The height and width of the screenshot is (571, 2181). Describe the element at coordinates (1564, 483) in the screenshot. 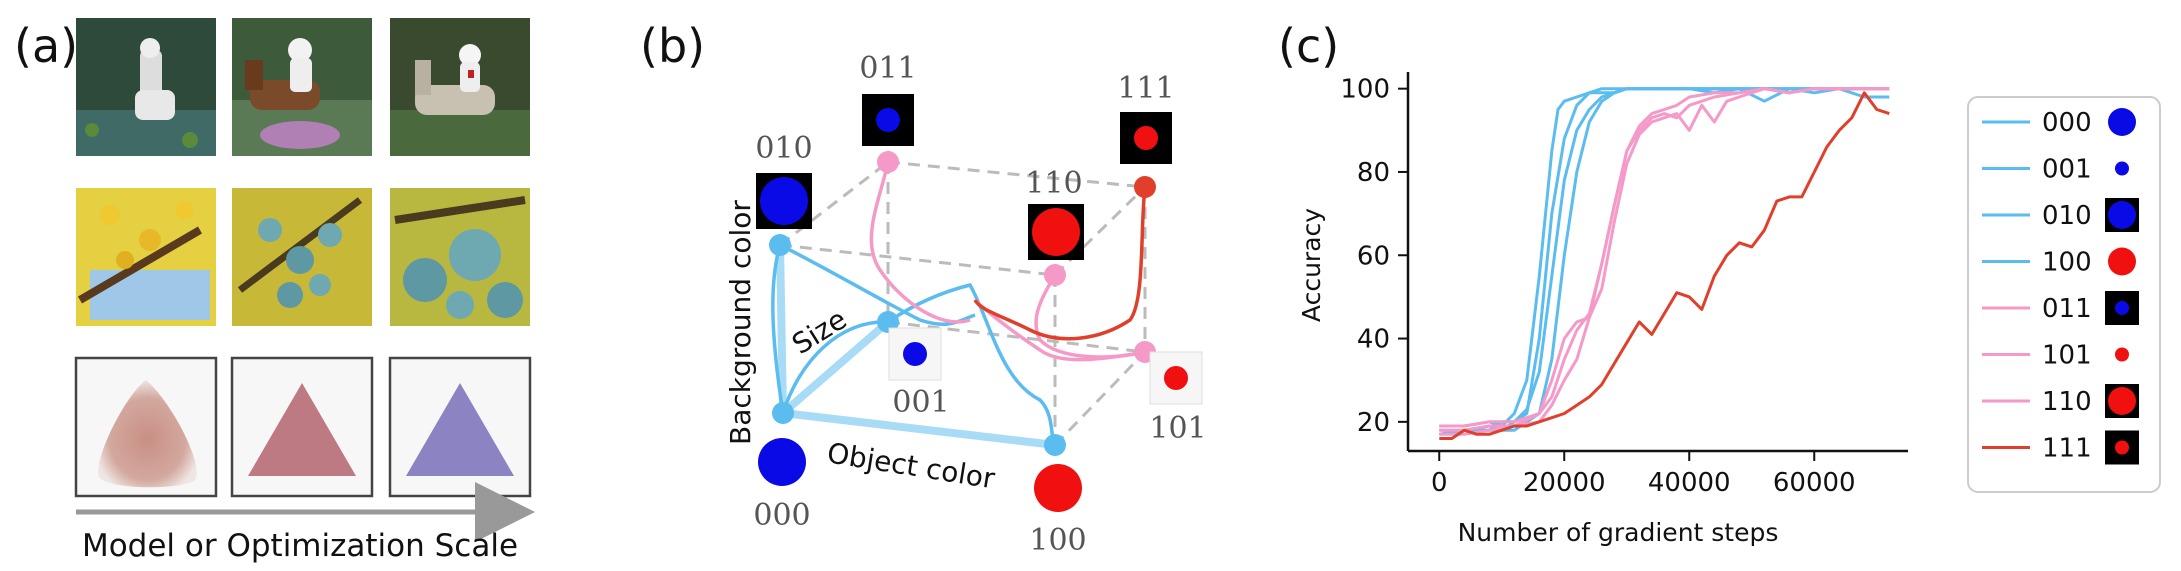

I see `x-tick-label: 20000` at that location.